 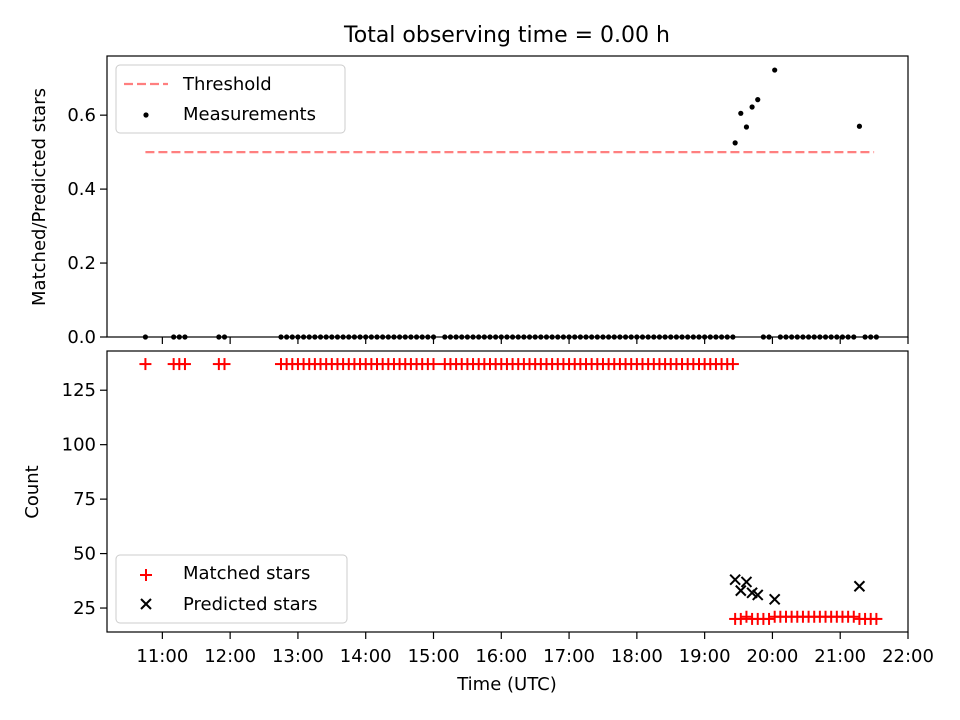 What do you see at coordinates (840, 656) in the screenshot?
I see `x-tick-label: 21:00` at bounding box center [840, 656].